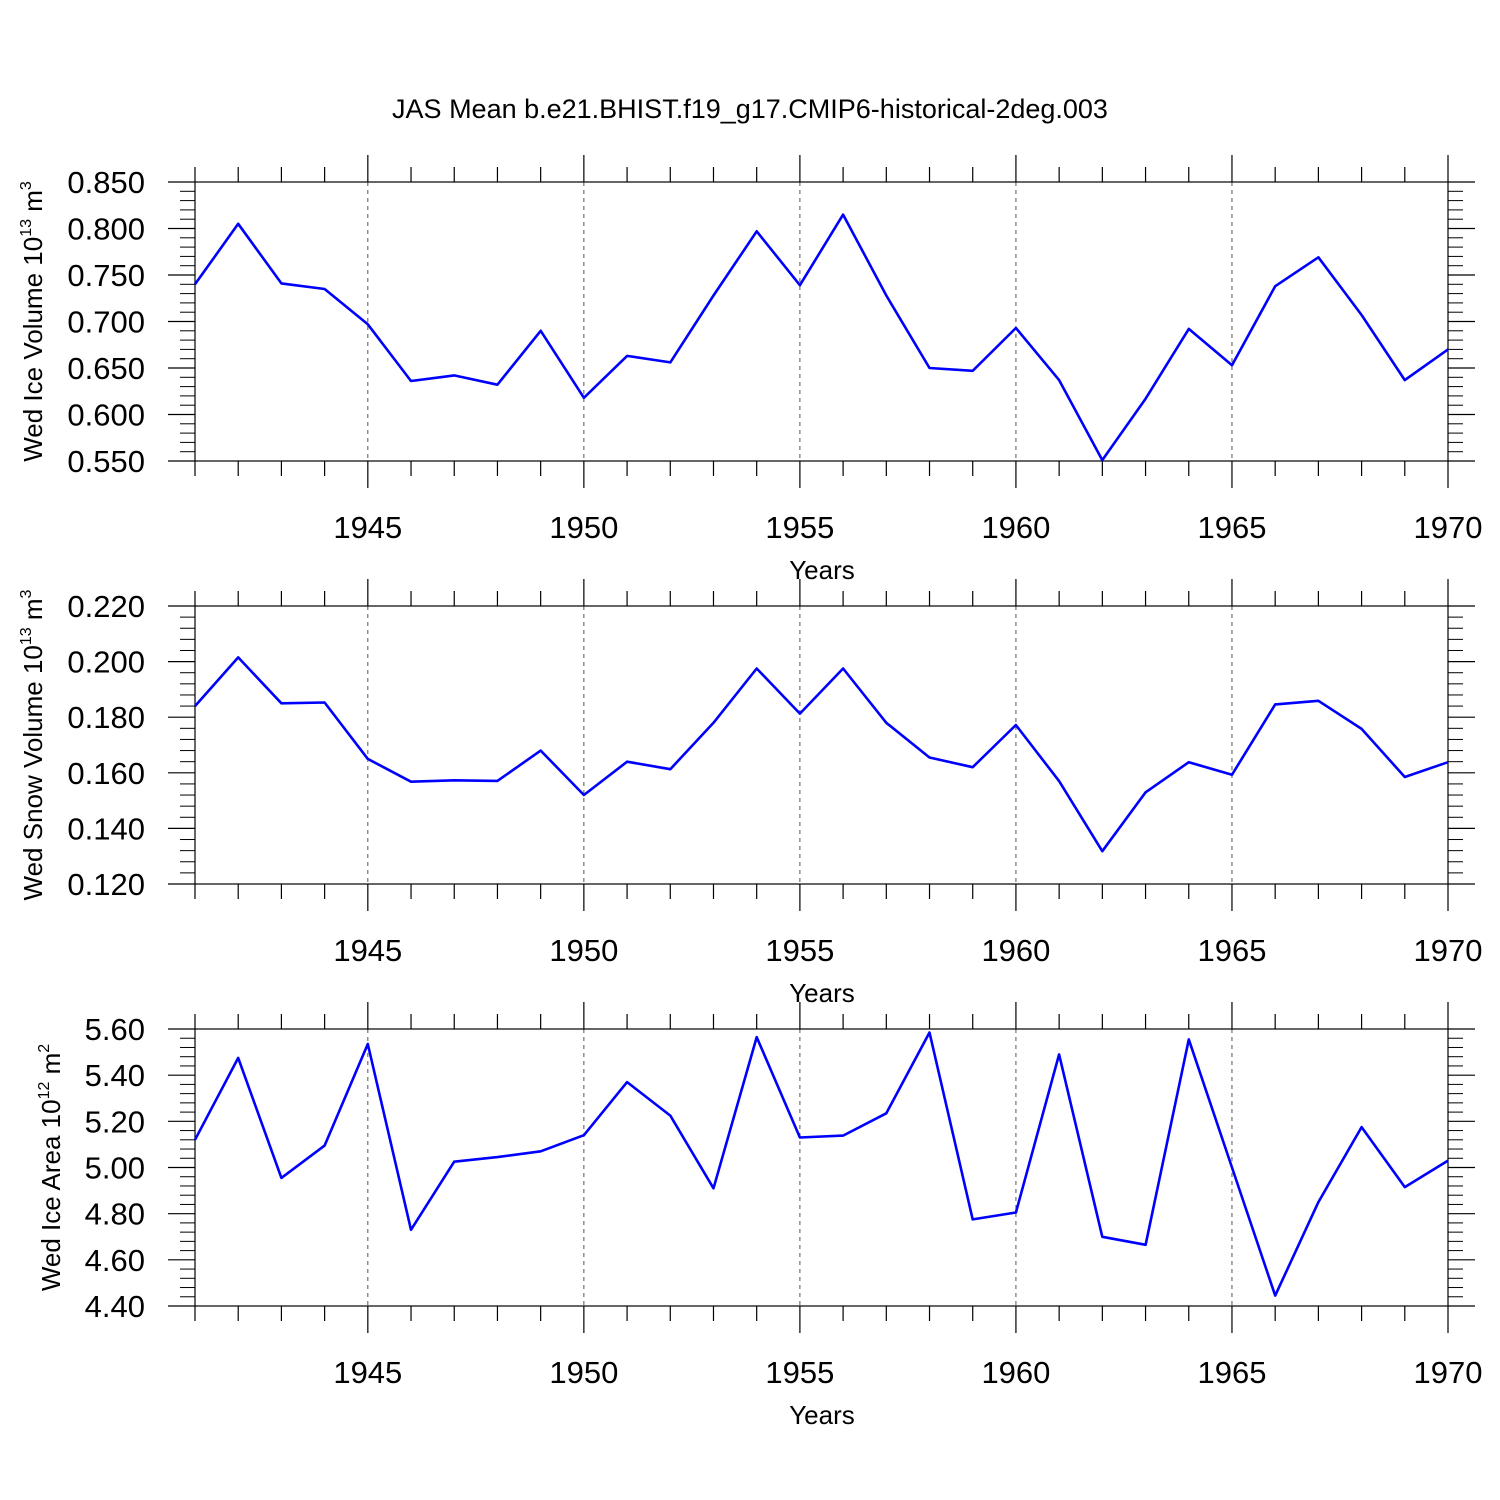  Describe the element at coordinates (106, 415) in the screenshot. I see `y-tick-label: 0.600` at that location.